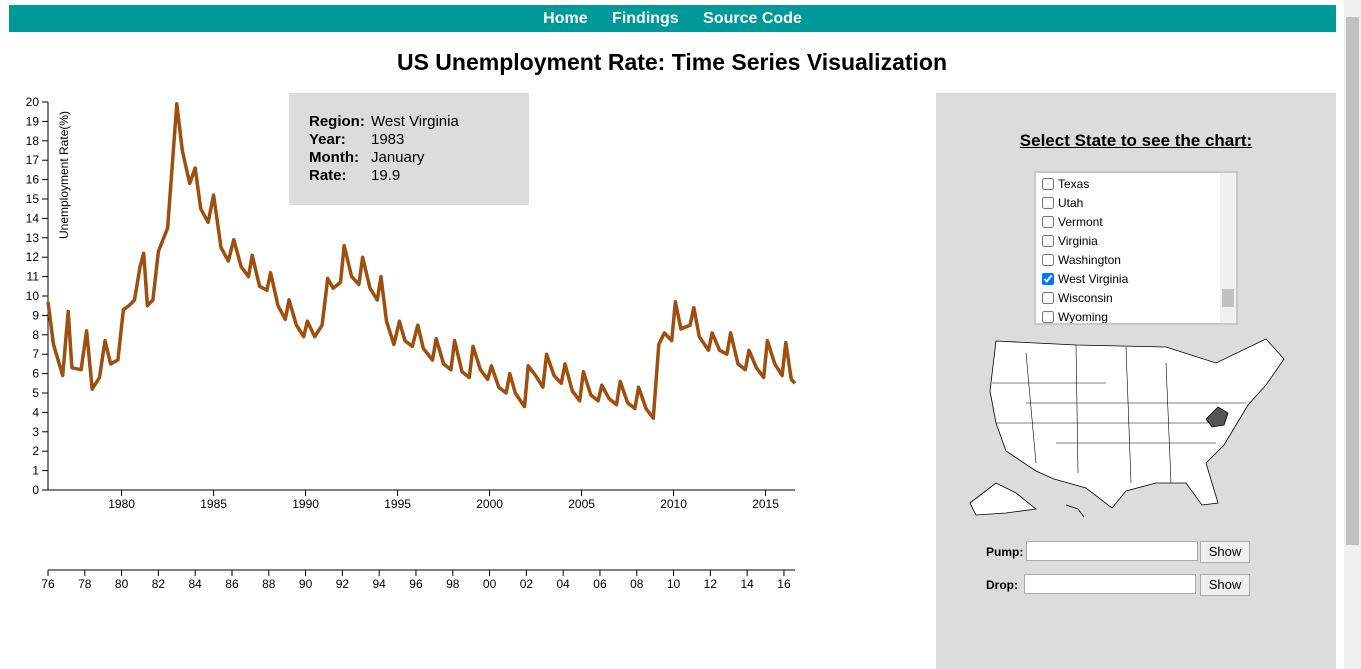  Describe the element at coordinates (33, 102) in the screenshot. I see `y-tick-label: 20` at that location.